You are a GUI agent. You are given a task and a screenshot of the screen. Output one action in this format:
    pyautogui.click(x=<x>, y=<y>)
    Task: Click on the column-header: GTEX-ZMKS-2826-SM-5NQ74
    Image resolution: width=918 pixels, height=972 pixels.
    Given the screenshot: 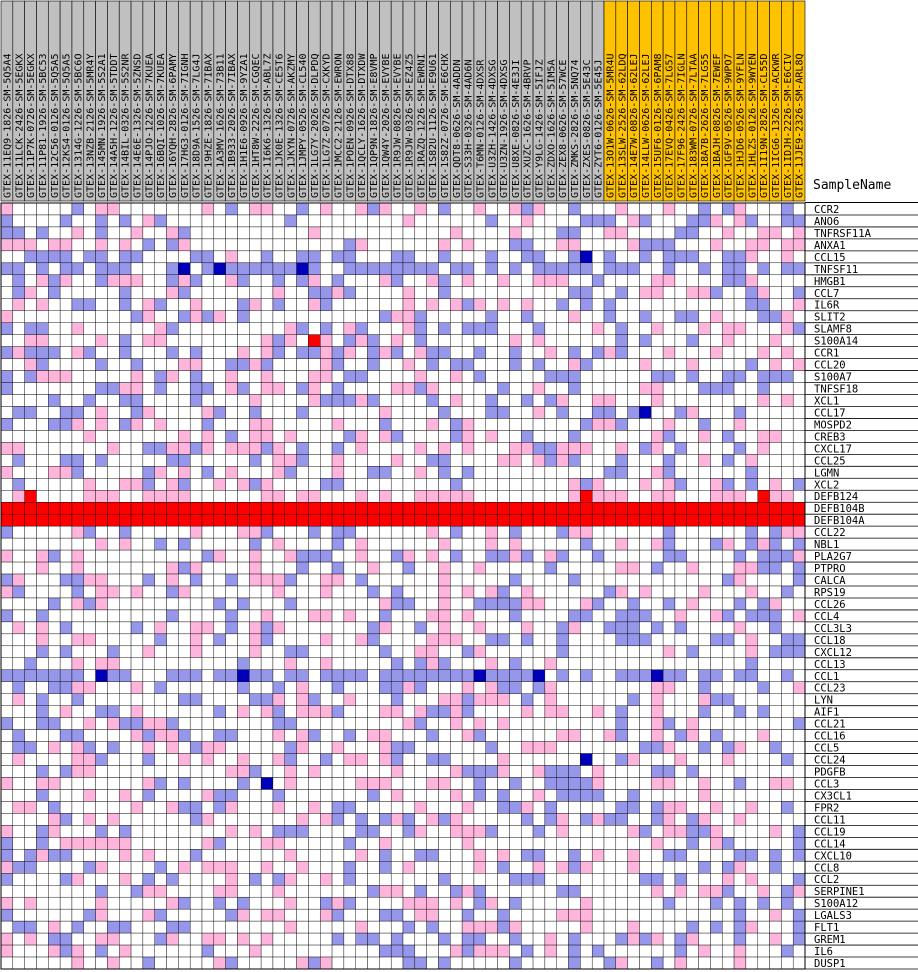 What is the action you would take?
    pyautogui.click(x=574, y=101)
    